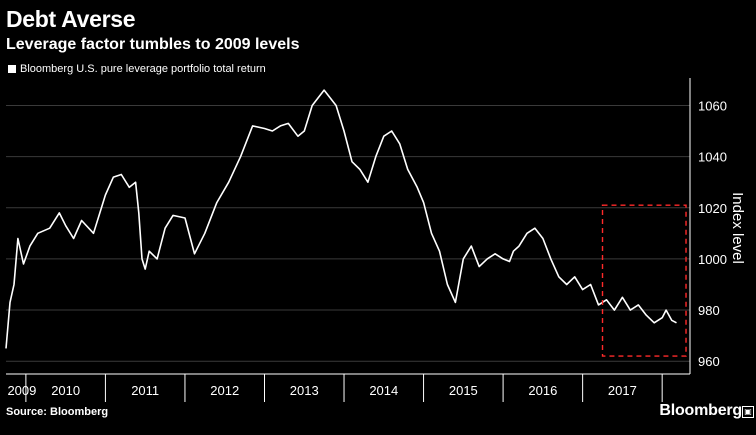  Describe the element at coordinates (57, 412) in the screenshot. I see `source-note: Source: Bloomberg` at that location.